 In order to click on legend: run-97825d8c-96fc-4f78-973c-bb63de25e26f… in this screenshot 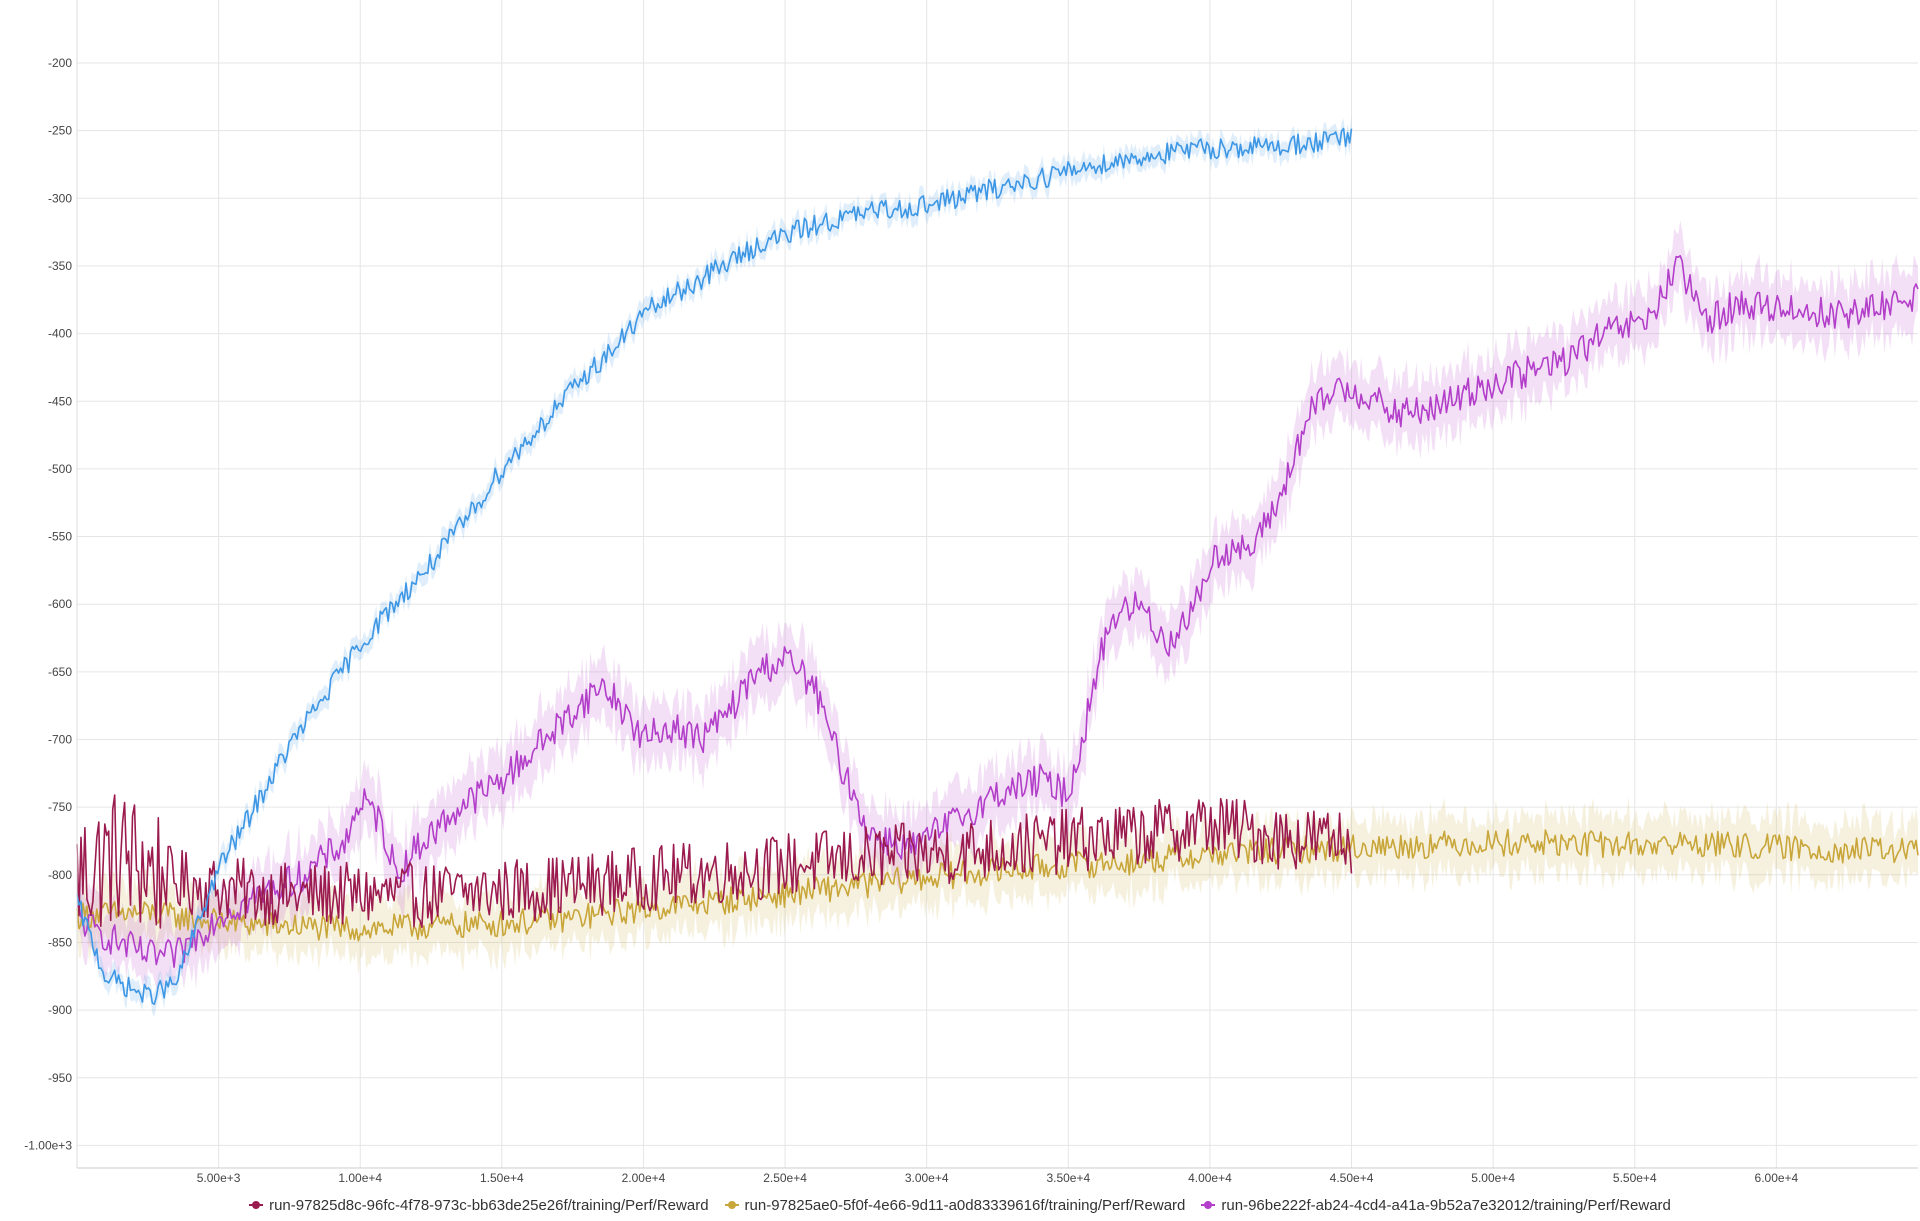, I will do `click(960, 1205)`.